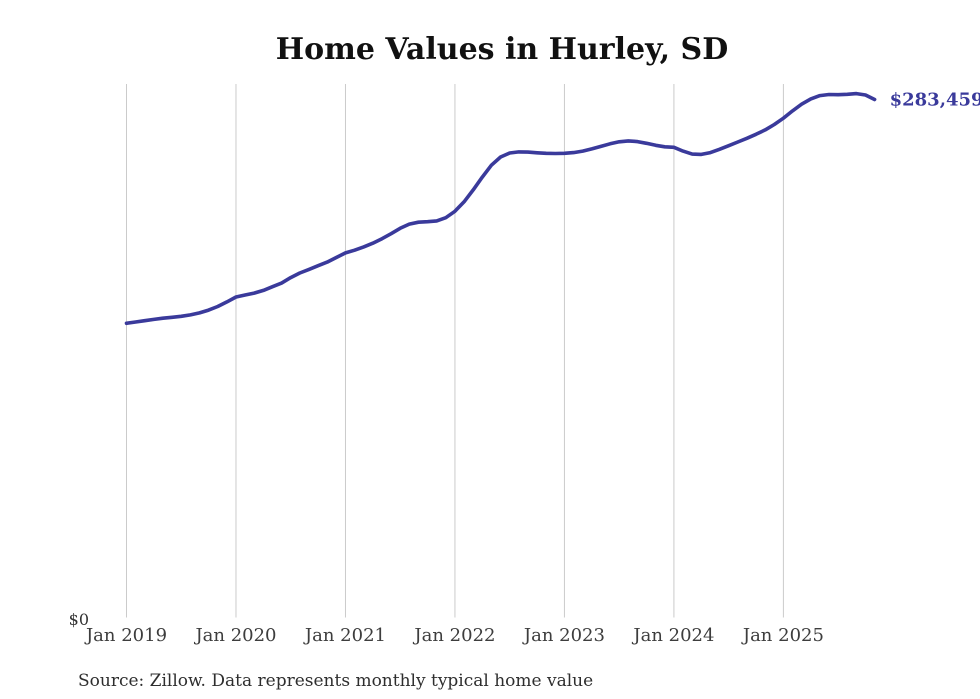 The image size is (980, 699). What do you see at coordinates (502, 49) in the screenshot?
I see `chart-title: Home Values in Hurley, SD` at bounding box center [502, 49].